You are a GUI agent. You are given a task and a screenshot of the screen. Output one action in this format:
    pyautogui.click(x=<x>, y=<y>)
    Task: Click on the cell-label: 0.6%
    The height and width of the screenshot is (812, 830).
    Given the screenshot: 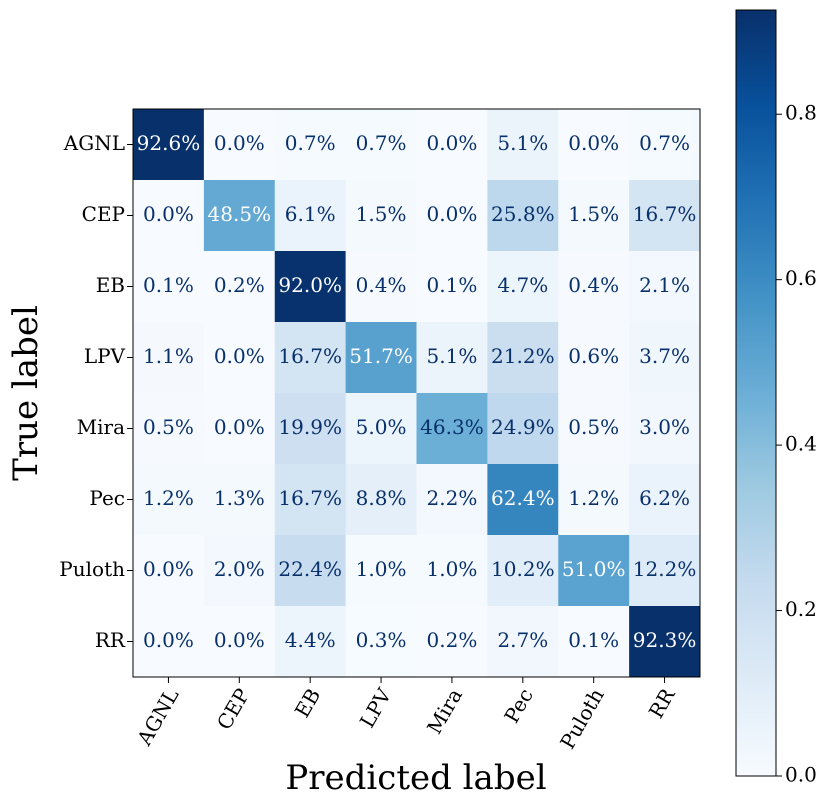 What is the action you would take?
    pyautogui.click(x=593, y=356)
    